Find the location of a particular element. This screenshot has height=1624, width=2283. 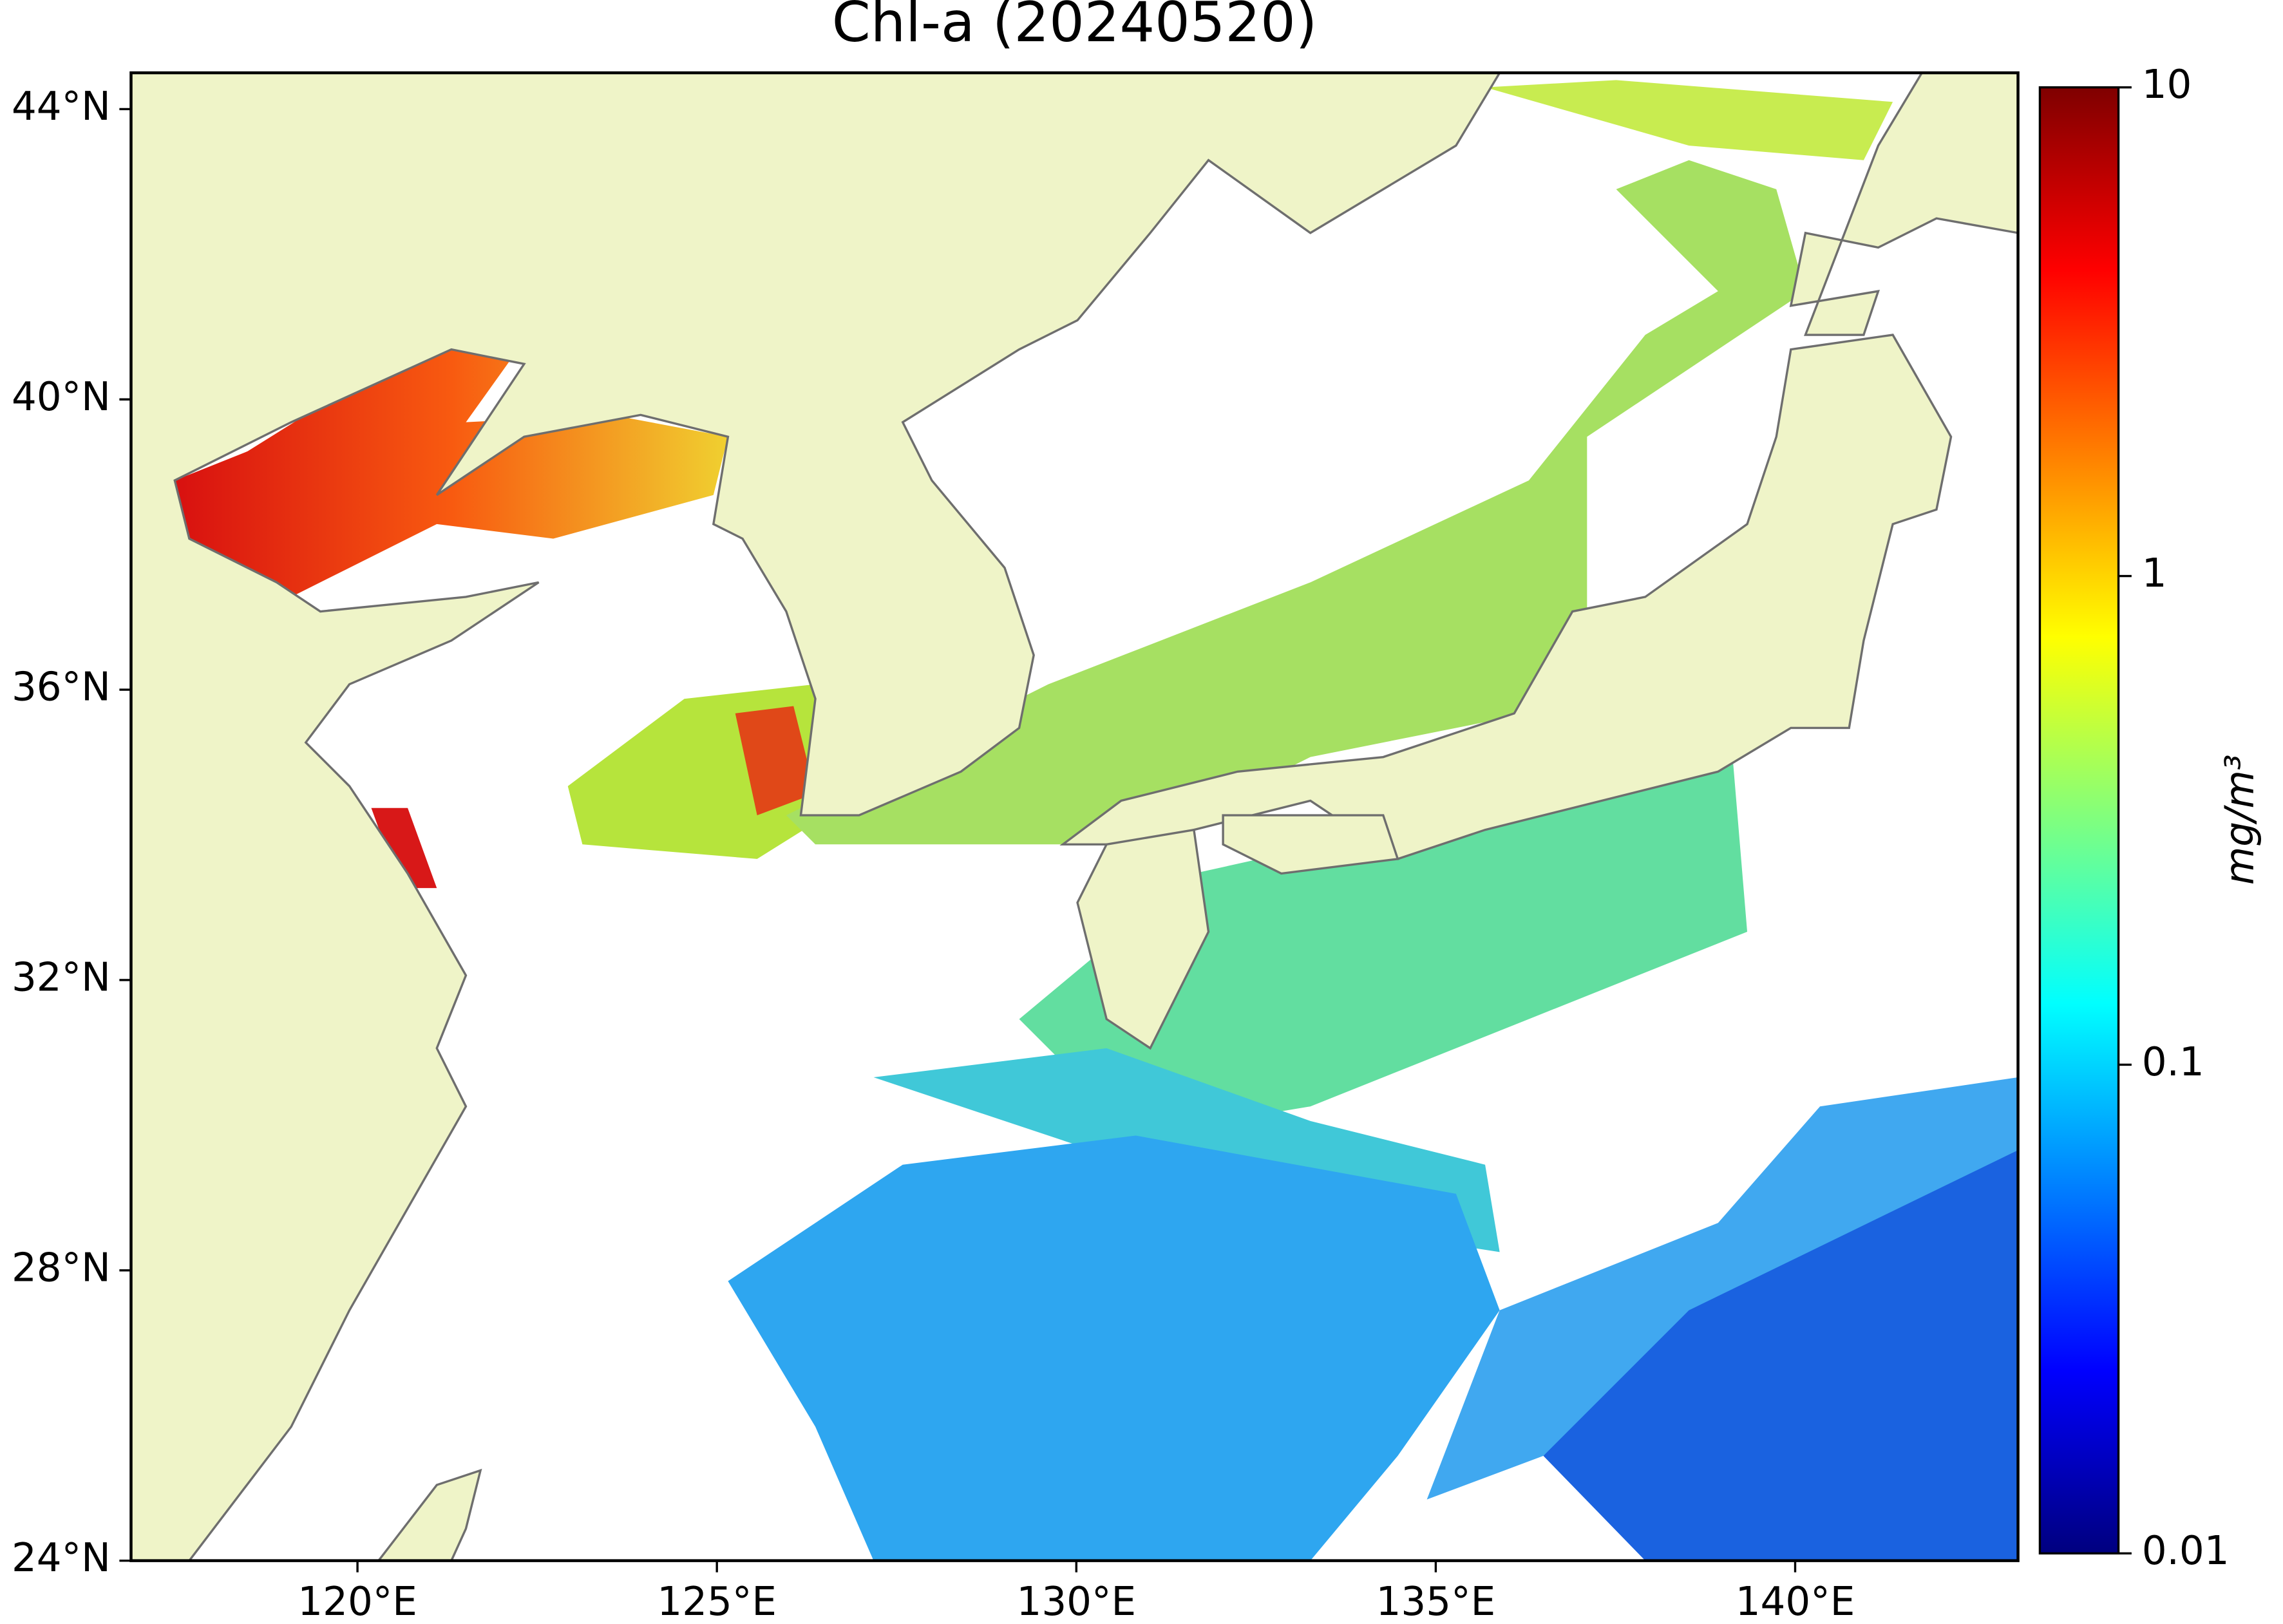

x-tick-label: 120°E is located at coordinates (357, 1601).